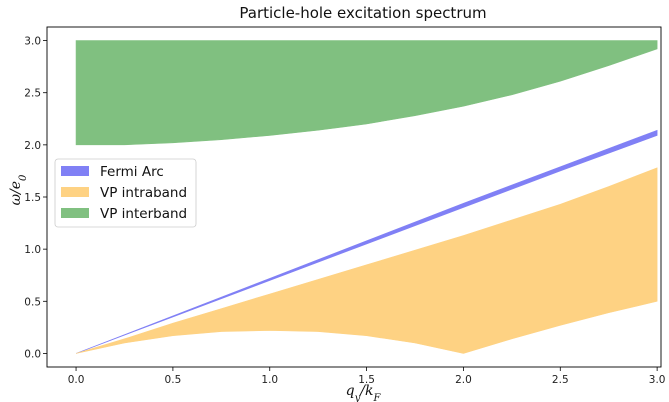 Image resolution: width=669 pixels, height=402 pixels. I want to click on x-axis-ticks: 0.0 0.5 1.0 1.5 2.0 2.5 3.0, so click(367, 376).